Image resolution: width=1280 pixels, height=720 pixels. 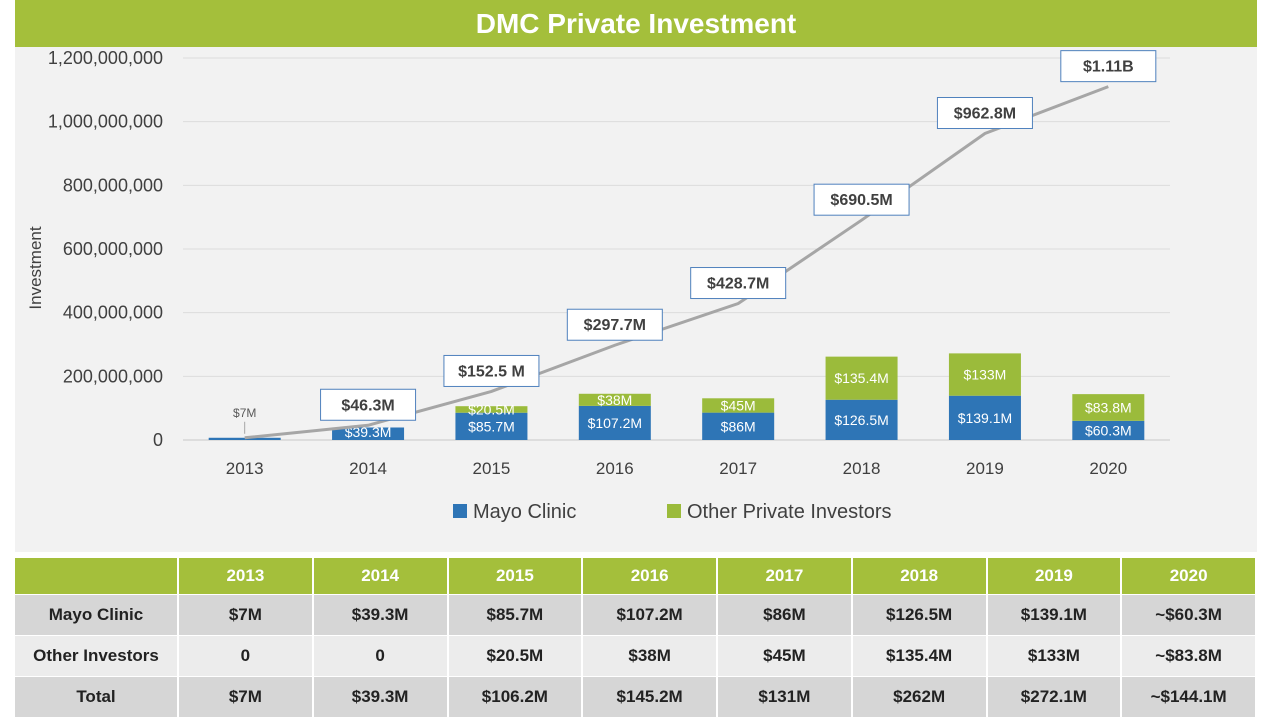 I want to click on table-cell: Other Investors, so click(x=97, y=656).